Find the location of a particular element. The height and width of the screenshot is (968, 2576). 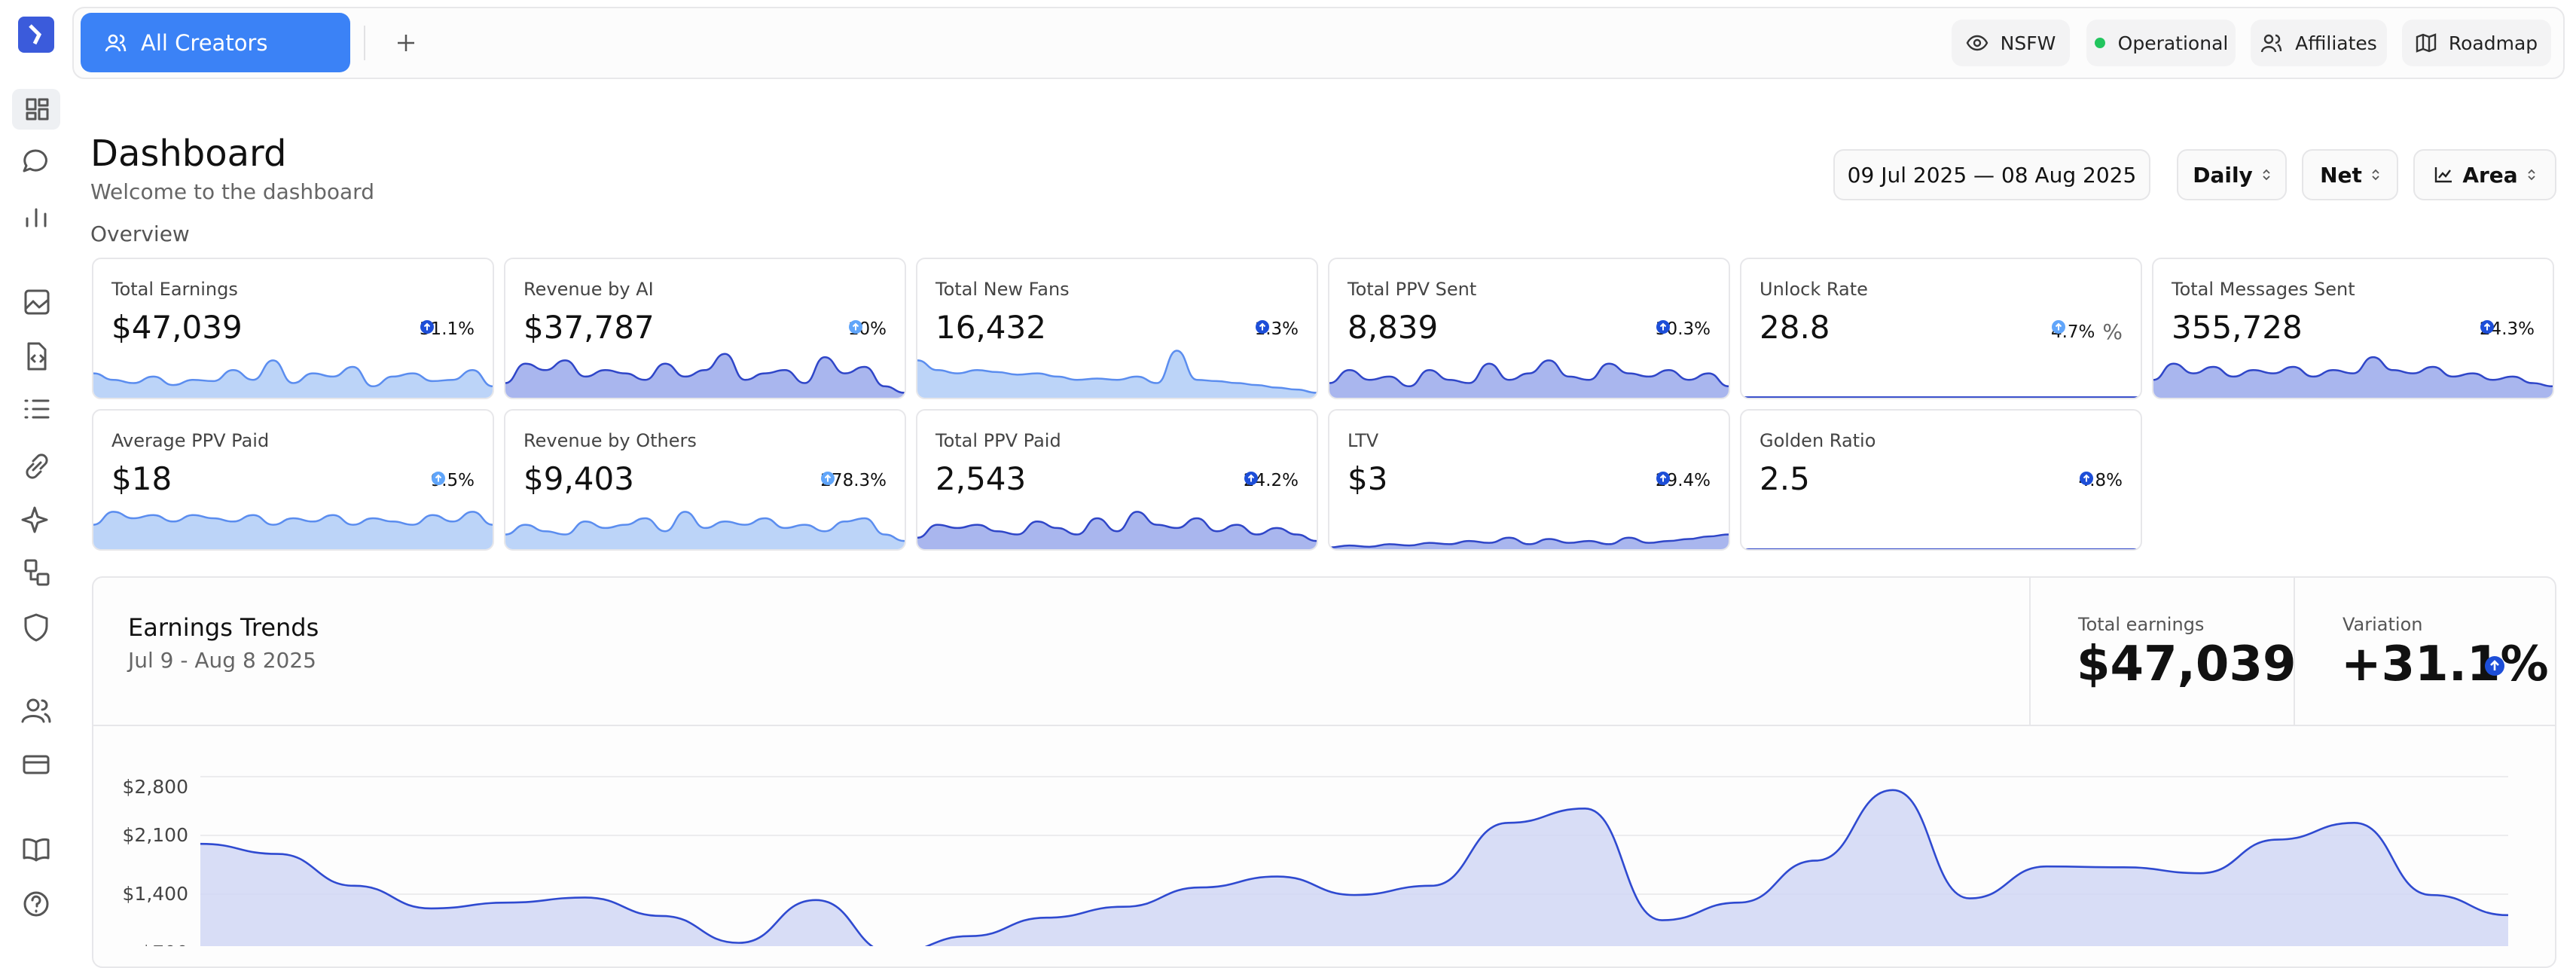

y-tick-label: $1,400 is located at coordinates (155, 894).